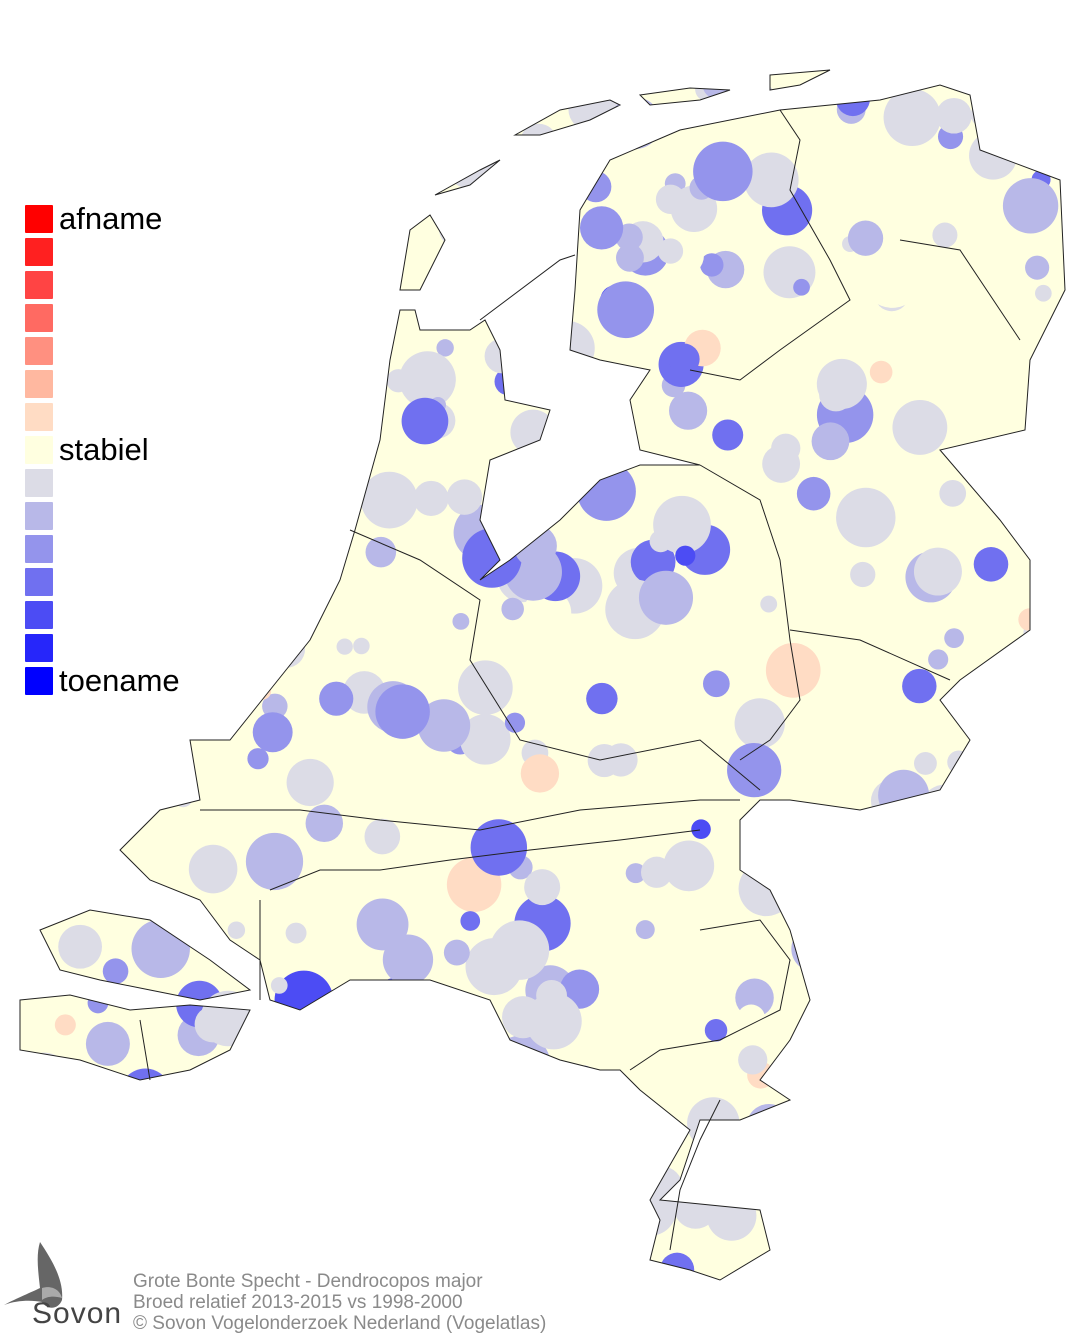 The height and width of the screenshot is (1340, 1074). Describe the element at coordinates (104, 449) in the screenshot. I see `legend-label-stabiel: stabiel` at that location.